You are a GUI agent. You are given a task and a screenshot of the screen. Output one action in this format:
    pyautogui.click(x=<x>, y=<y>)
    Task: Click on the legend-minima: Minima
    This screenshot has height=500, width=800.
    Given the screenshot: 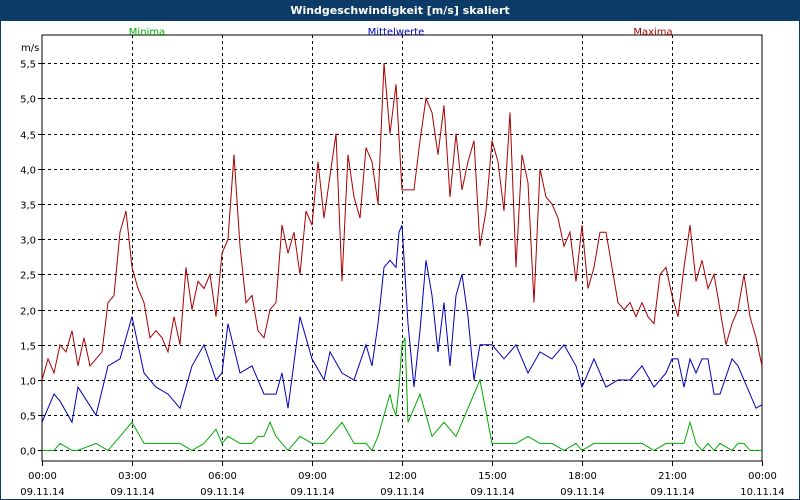 What is the action you would take?
    pyautogui.click(x=147, y=32)
    